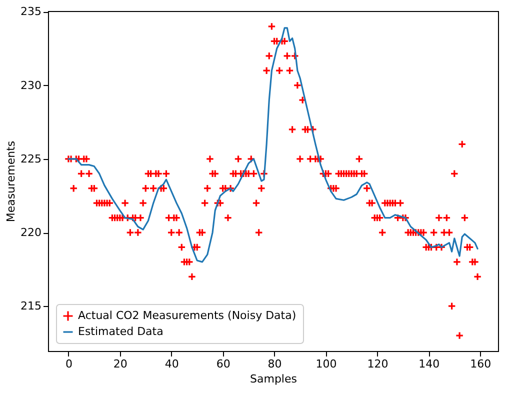 The height and width of the screenshot is (403, 531). What do you see at coordinates (31, 11) in the screenshot?
I see `y-tick-label: 235` at bounding box center [31, 11].